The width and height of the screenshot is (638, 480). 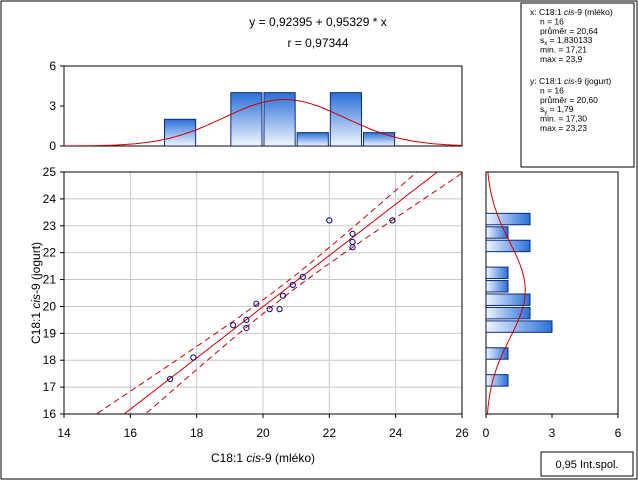 What do you see at coordinates (36, 293) in the screenshot?
I see `y-axis-title: C18:1 cis-9 (jogurt)` at bounding box center [36, 293].